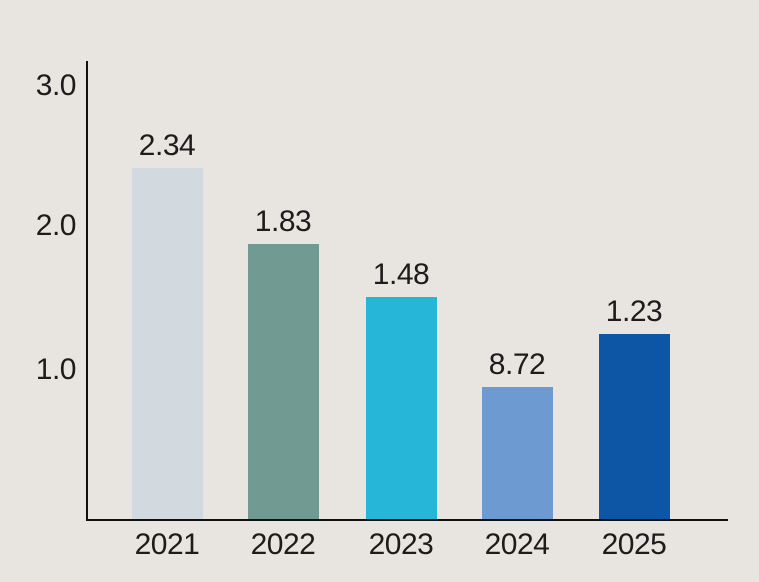 This screenshot has width=759, height=582. I want to click on bar-2021, so click(167, 343).